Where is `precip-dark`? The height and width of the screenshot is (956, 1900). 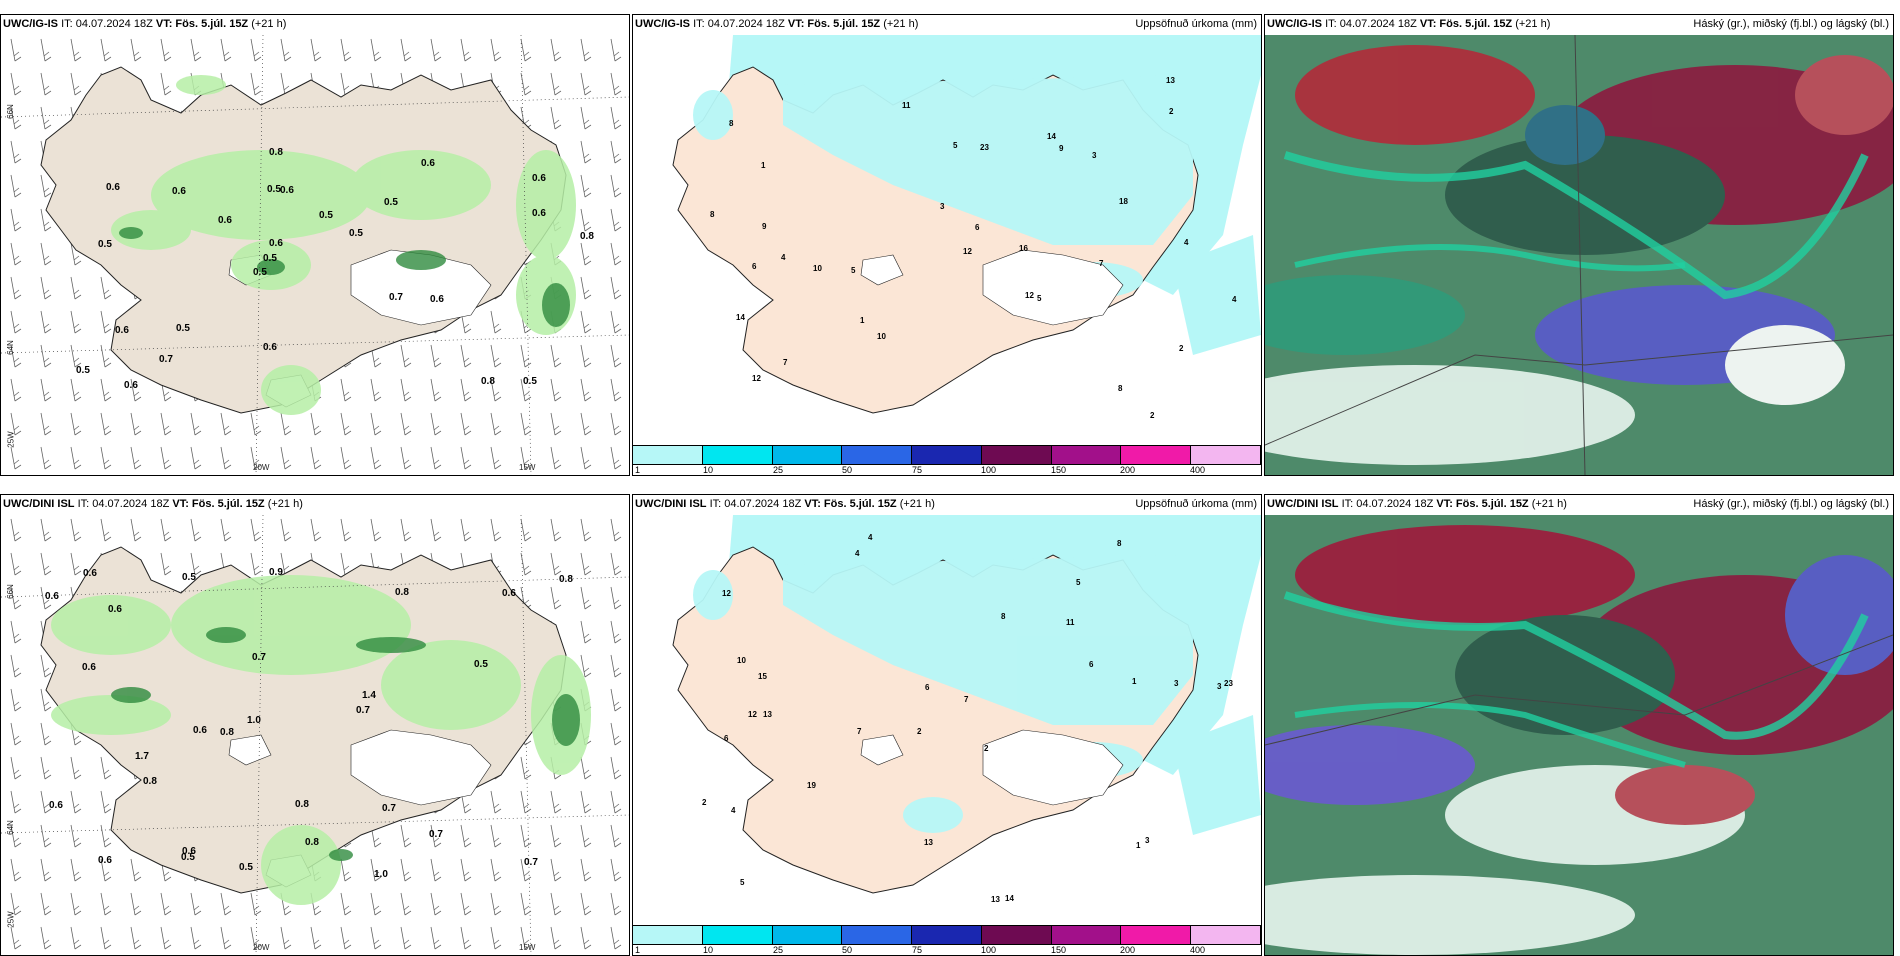
precip-dark is located at coordinates (344, 277).